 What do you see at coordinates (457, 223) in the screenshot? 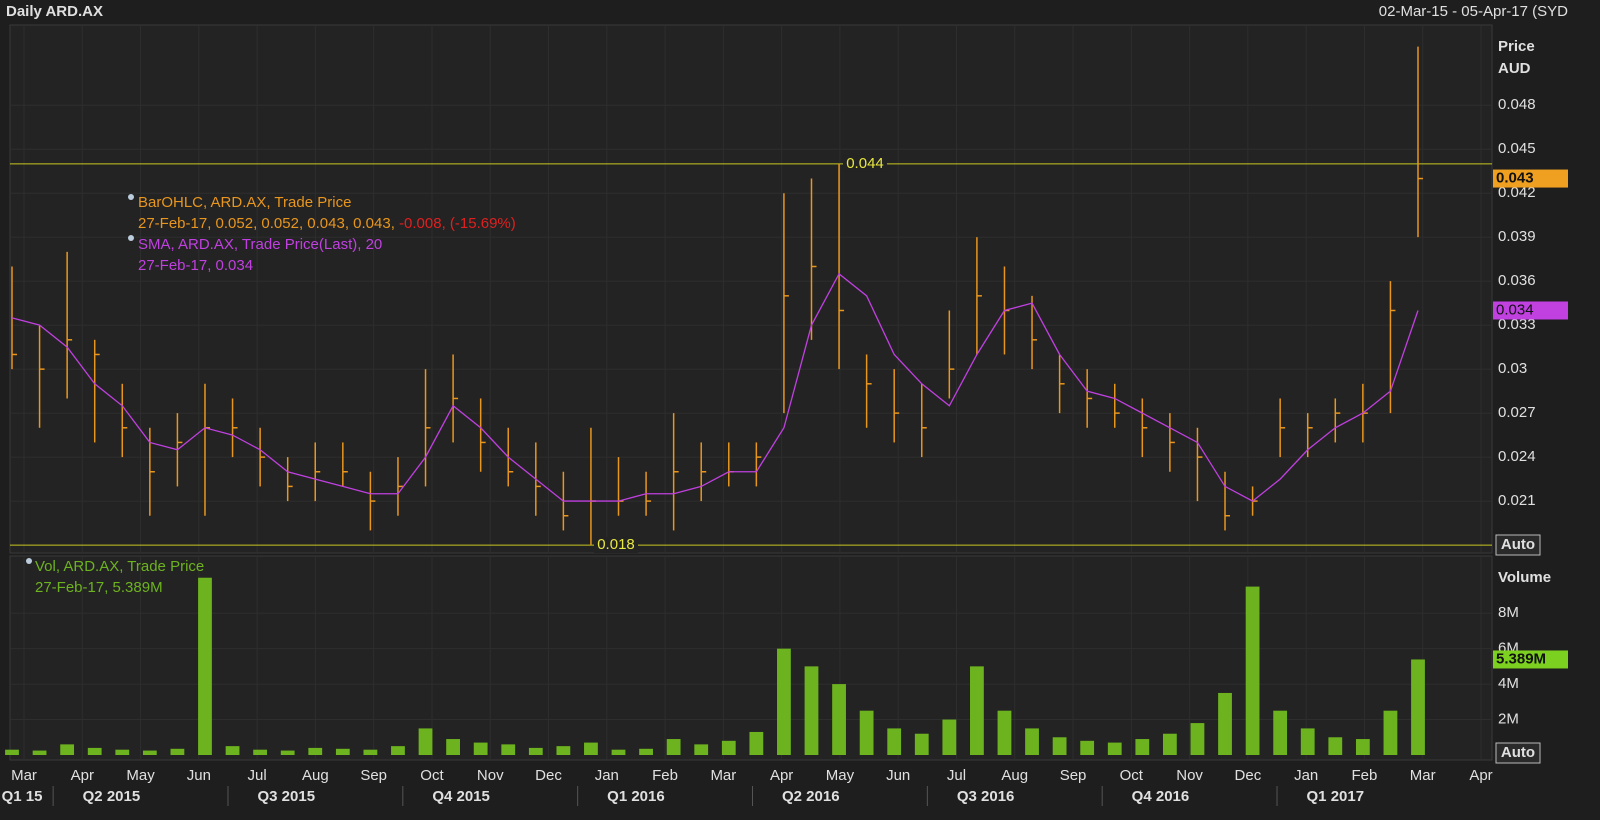
I see `ohlc-change: -0.008, (-15.69%)` at bounding box center [457, 223].